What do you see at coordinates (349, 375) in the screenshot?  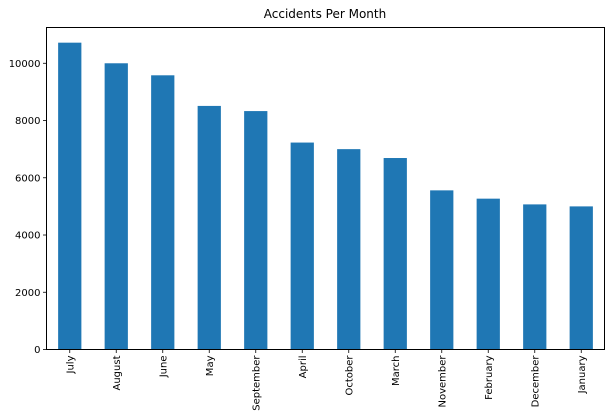 I see `x-tick-label: October` at bounding box center [349, 375].